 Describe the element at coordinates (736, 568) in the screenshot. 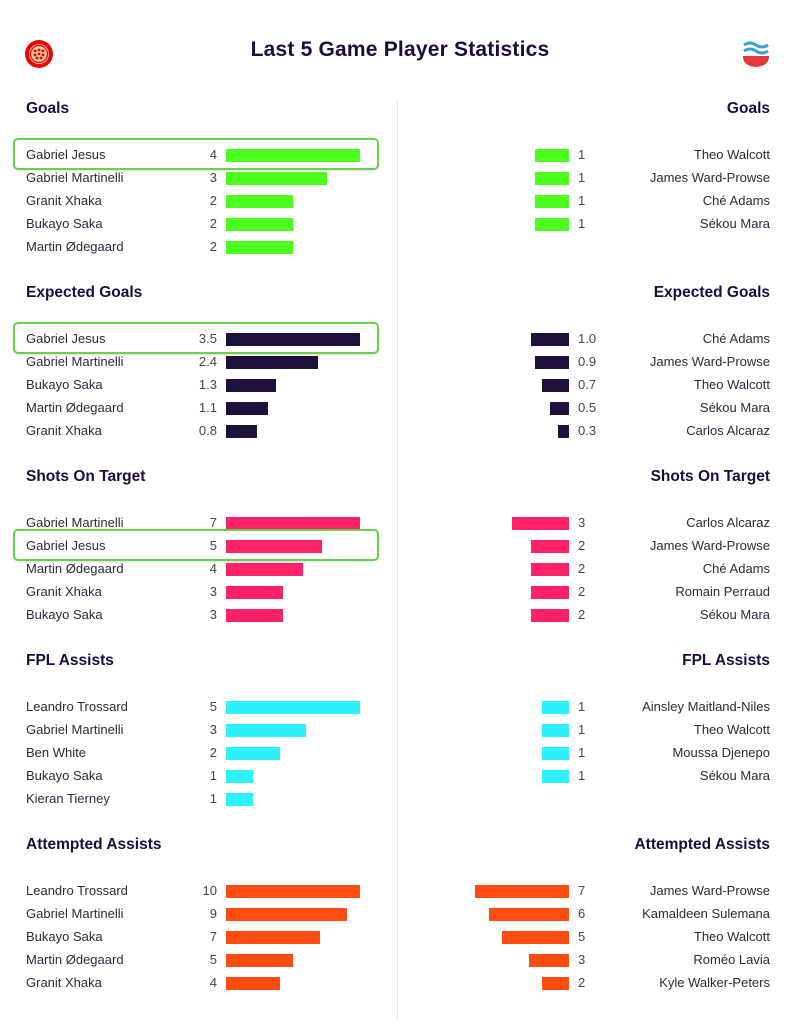

I see `player-name: Ché Adams` at that location.